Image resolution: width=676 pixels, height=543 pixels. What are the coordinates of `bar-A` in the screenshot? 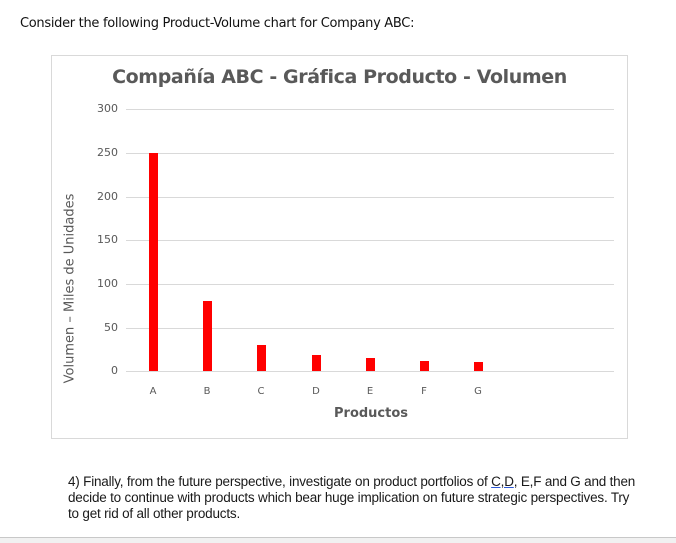 It's located at (153, 261).